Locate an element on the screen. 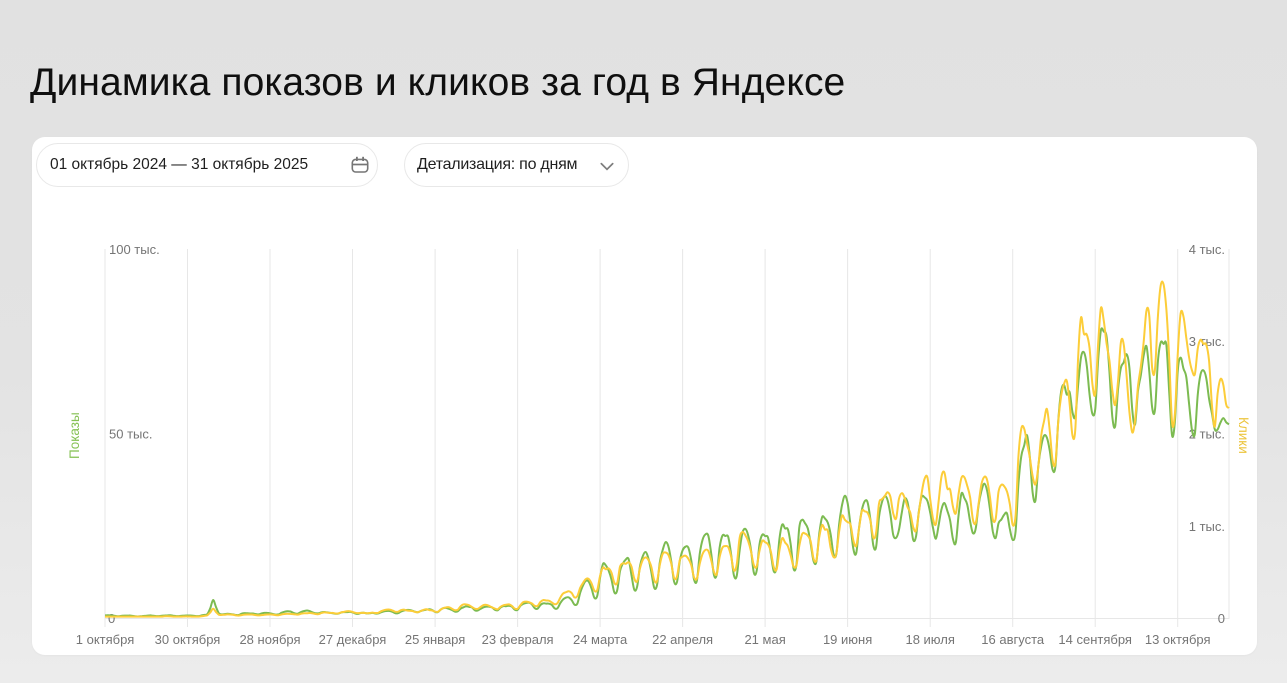 The height and width of the screenshot is (683, 1287). svg-text: 1 тыс. is located at coordinates (1207, 526).